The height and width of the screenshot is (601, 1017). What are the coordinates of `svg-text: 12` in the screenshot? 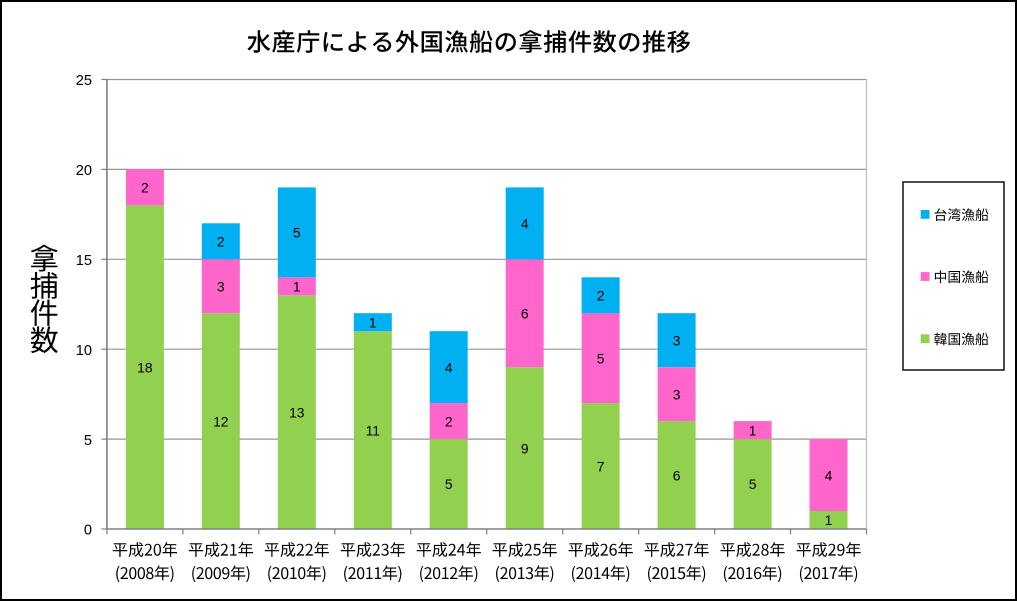 It's located at (221, 421).